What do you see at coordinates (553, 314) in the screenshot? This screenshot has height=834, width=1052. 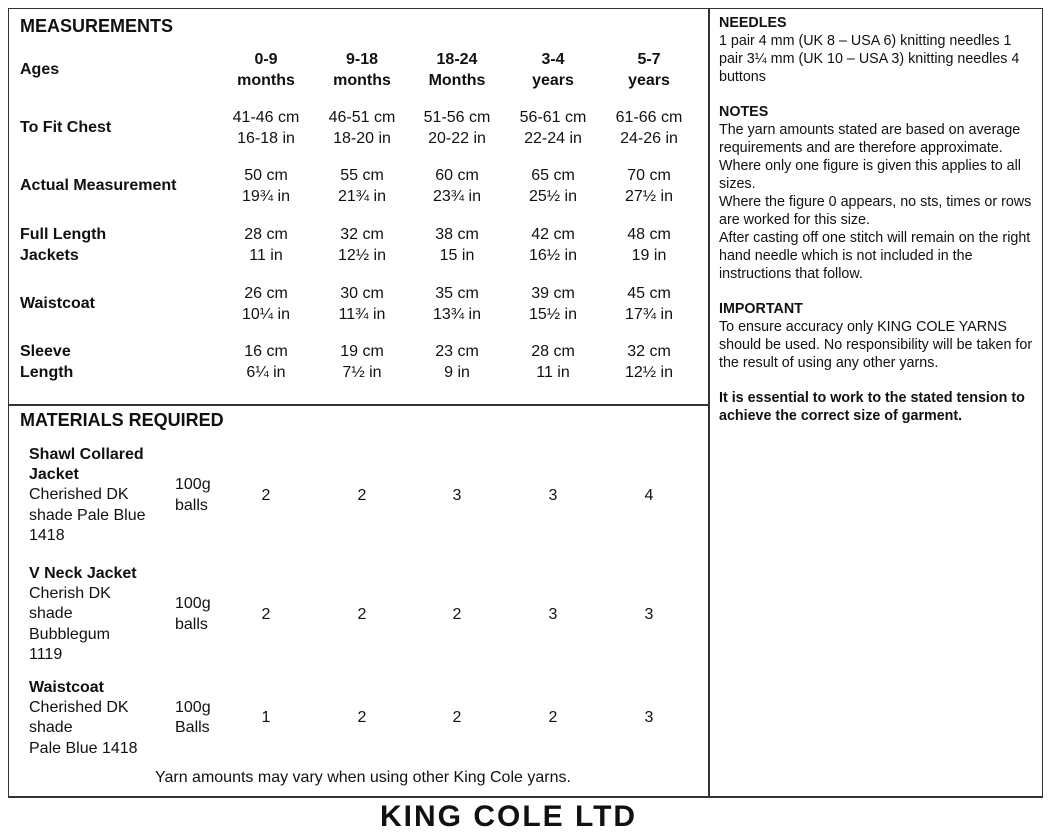 I see `measurement-value: 15½ in` at bounding box center [553, 314].